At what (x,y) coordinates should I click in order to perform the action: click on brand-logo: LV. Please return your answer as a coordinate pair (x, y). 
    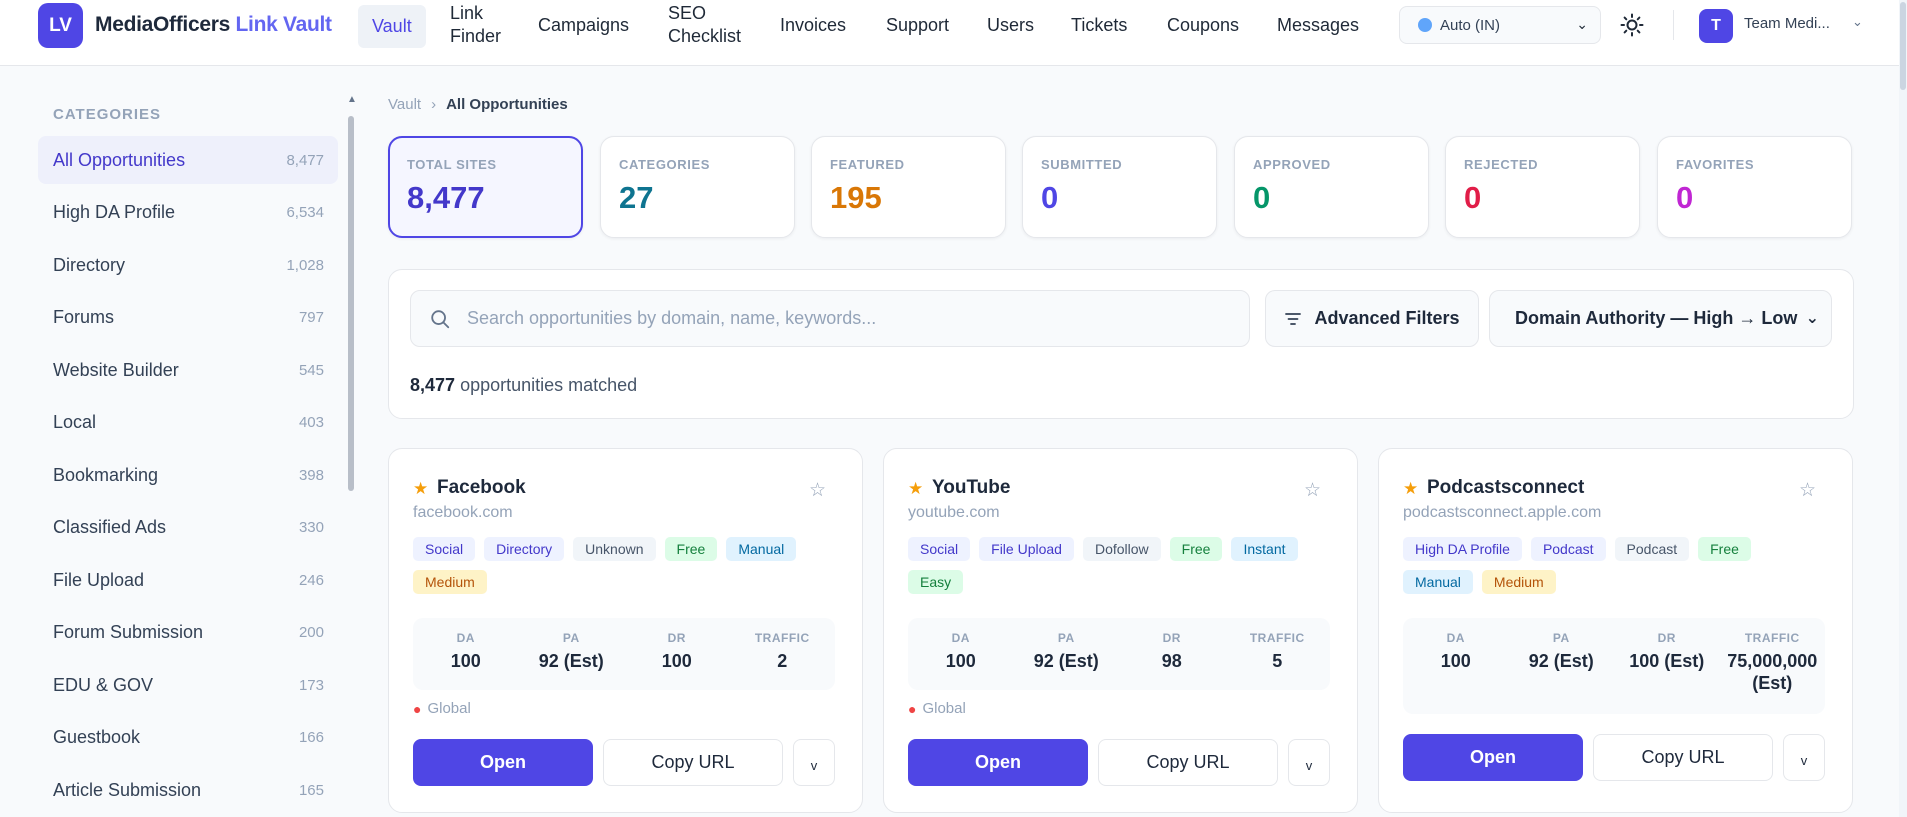
    Looking at the image, I should click on (60, 25).